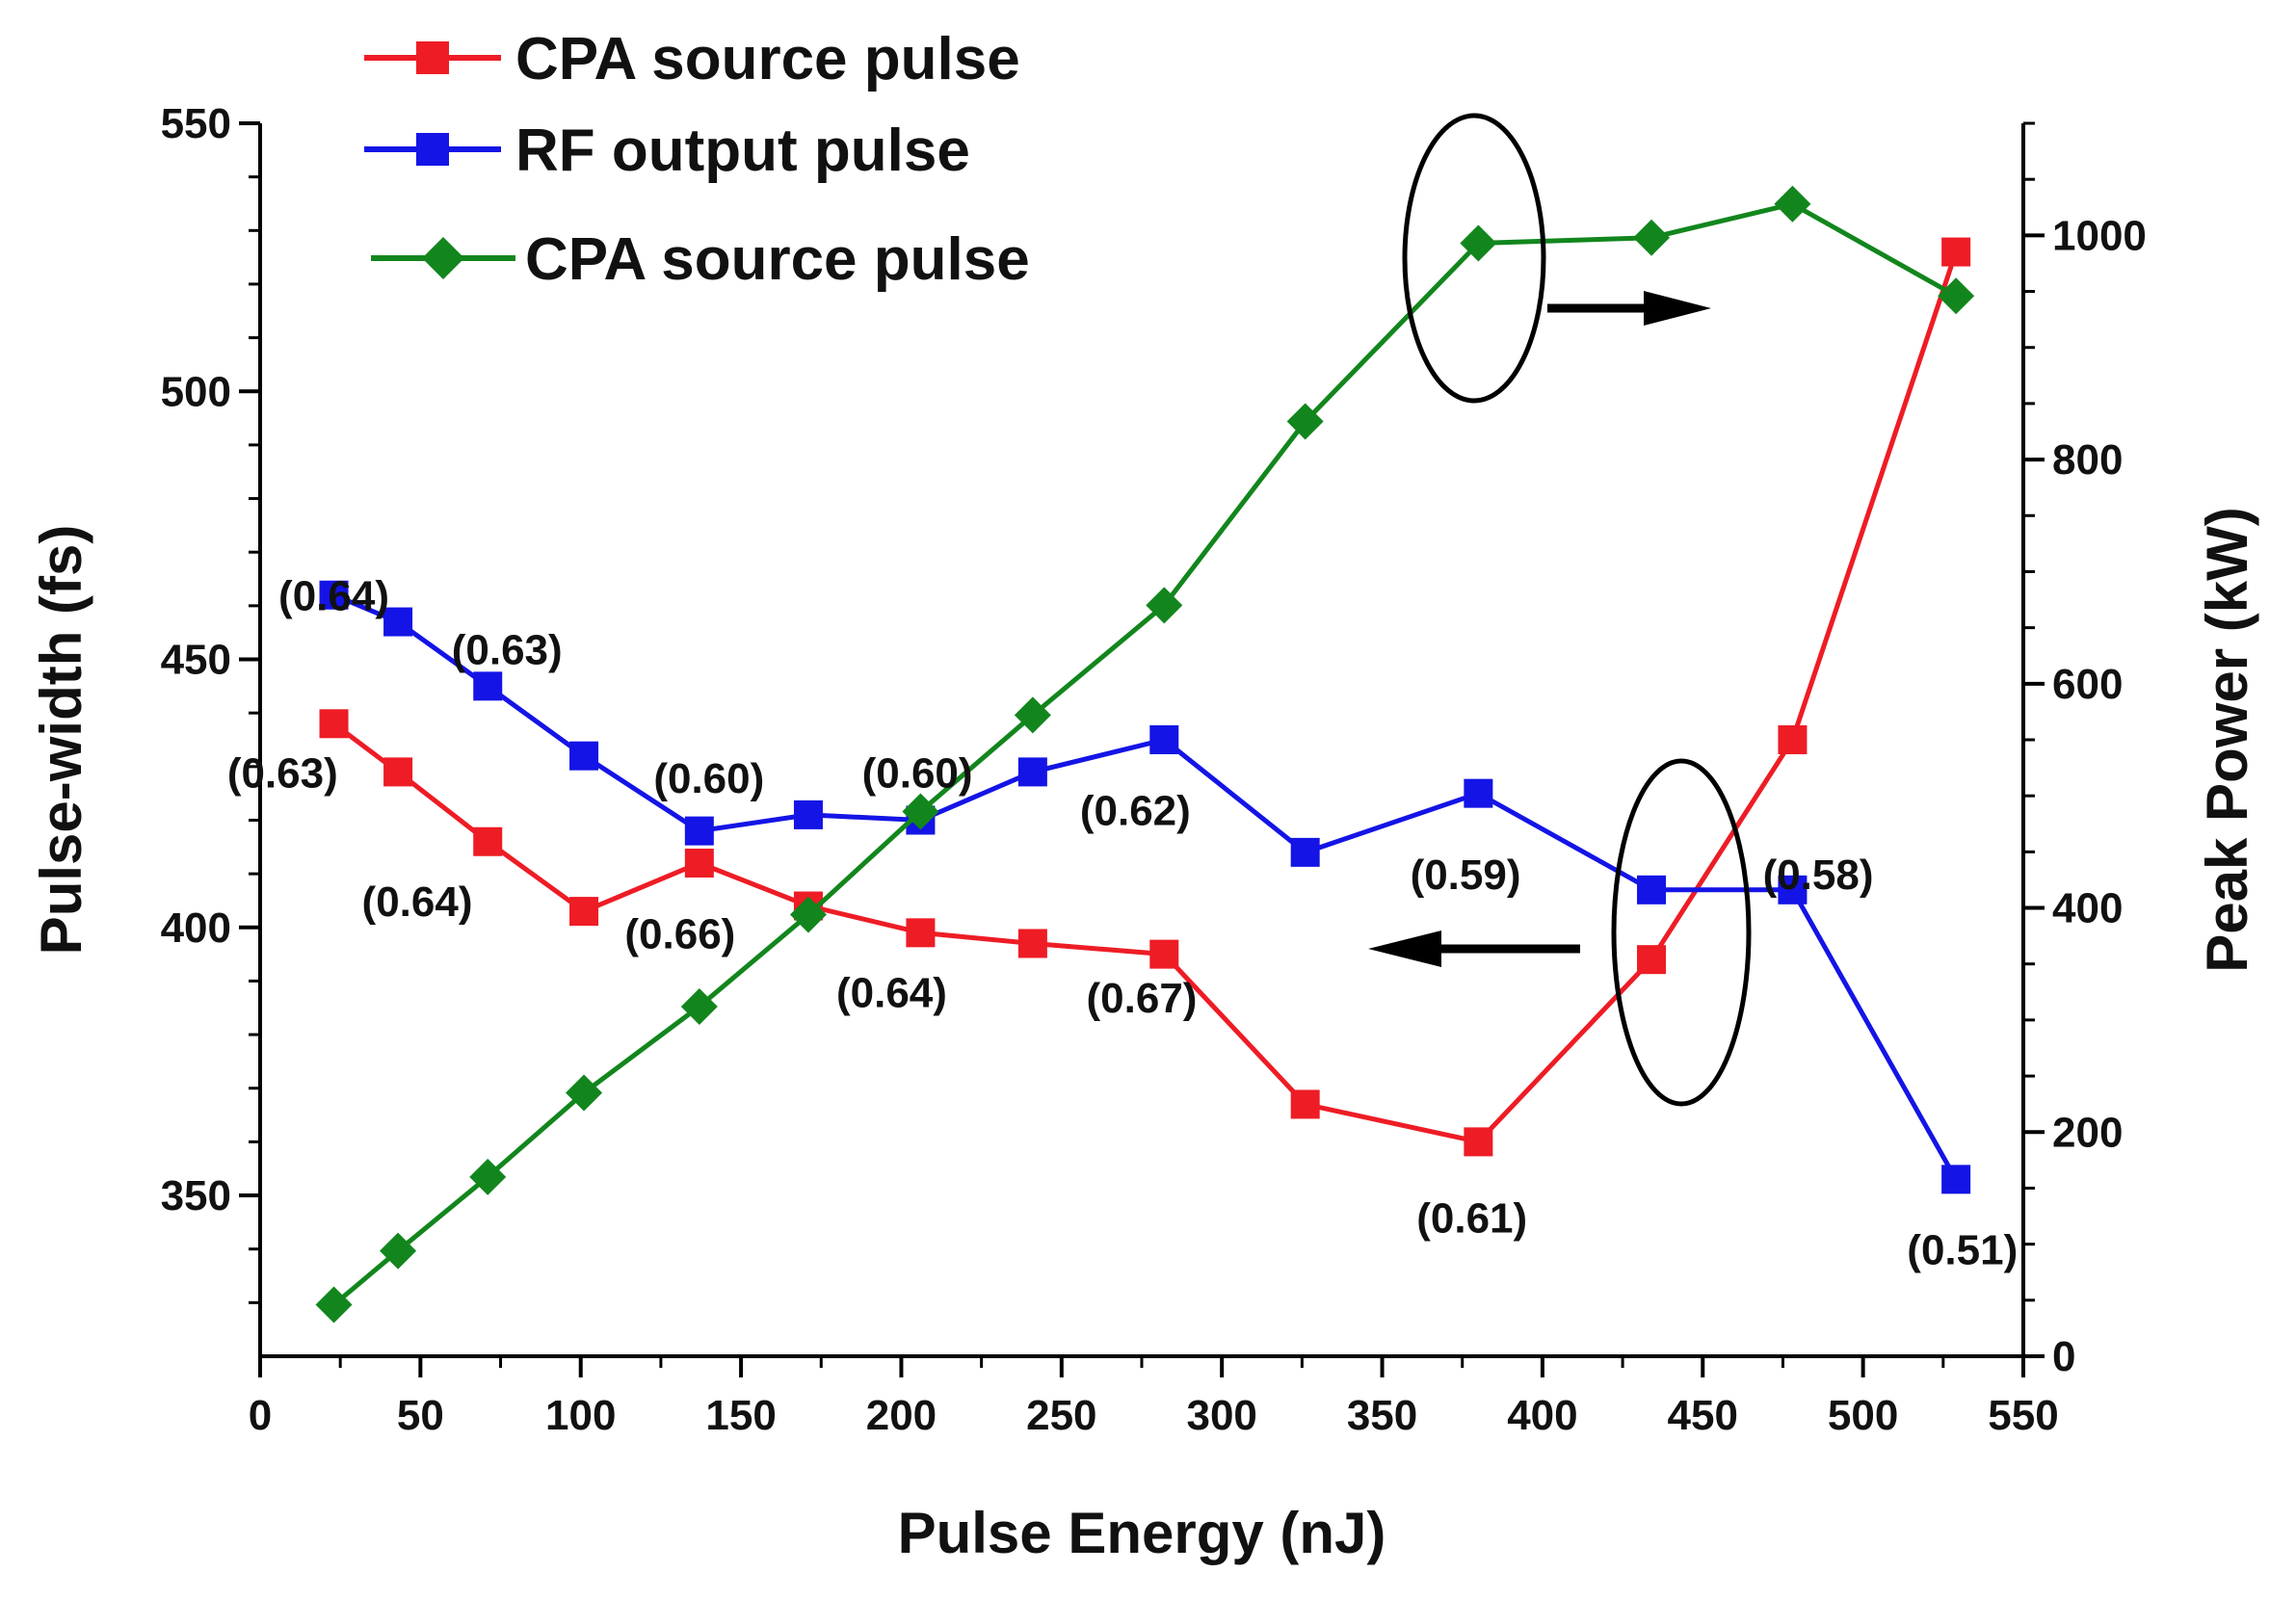 Image resolution: width=2296 pixels, height=1599 pixels. I want to click on ratio-annotation: (0.67), so click(1143, 998).